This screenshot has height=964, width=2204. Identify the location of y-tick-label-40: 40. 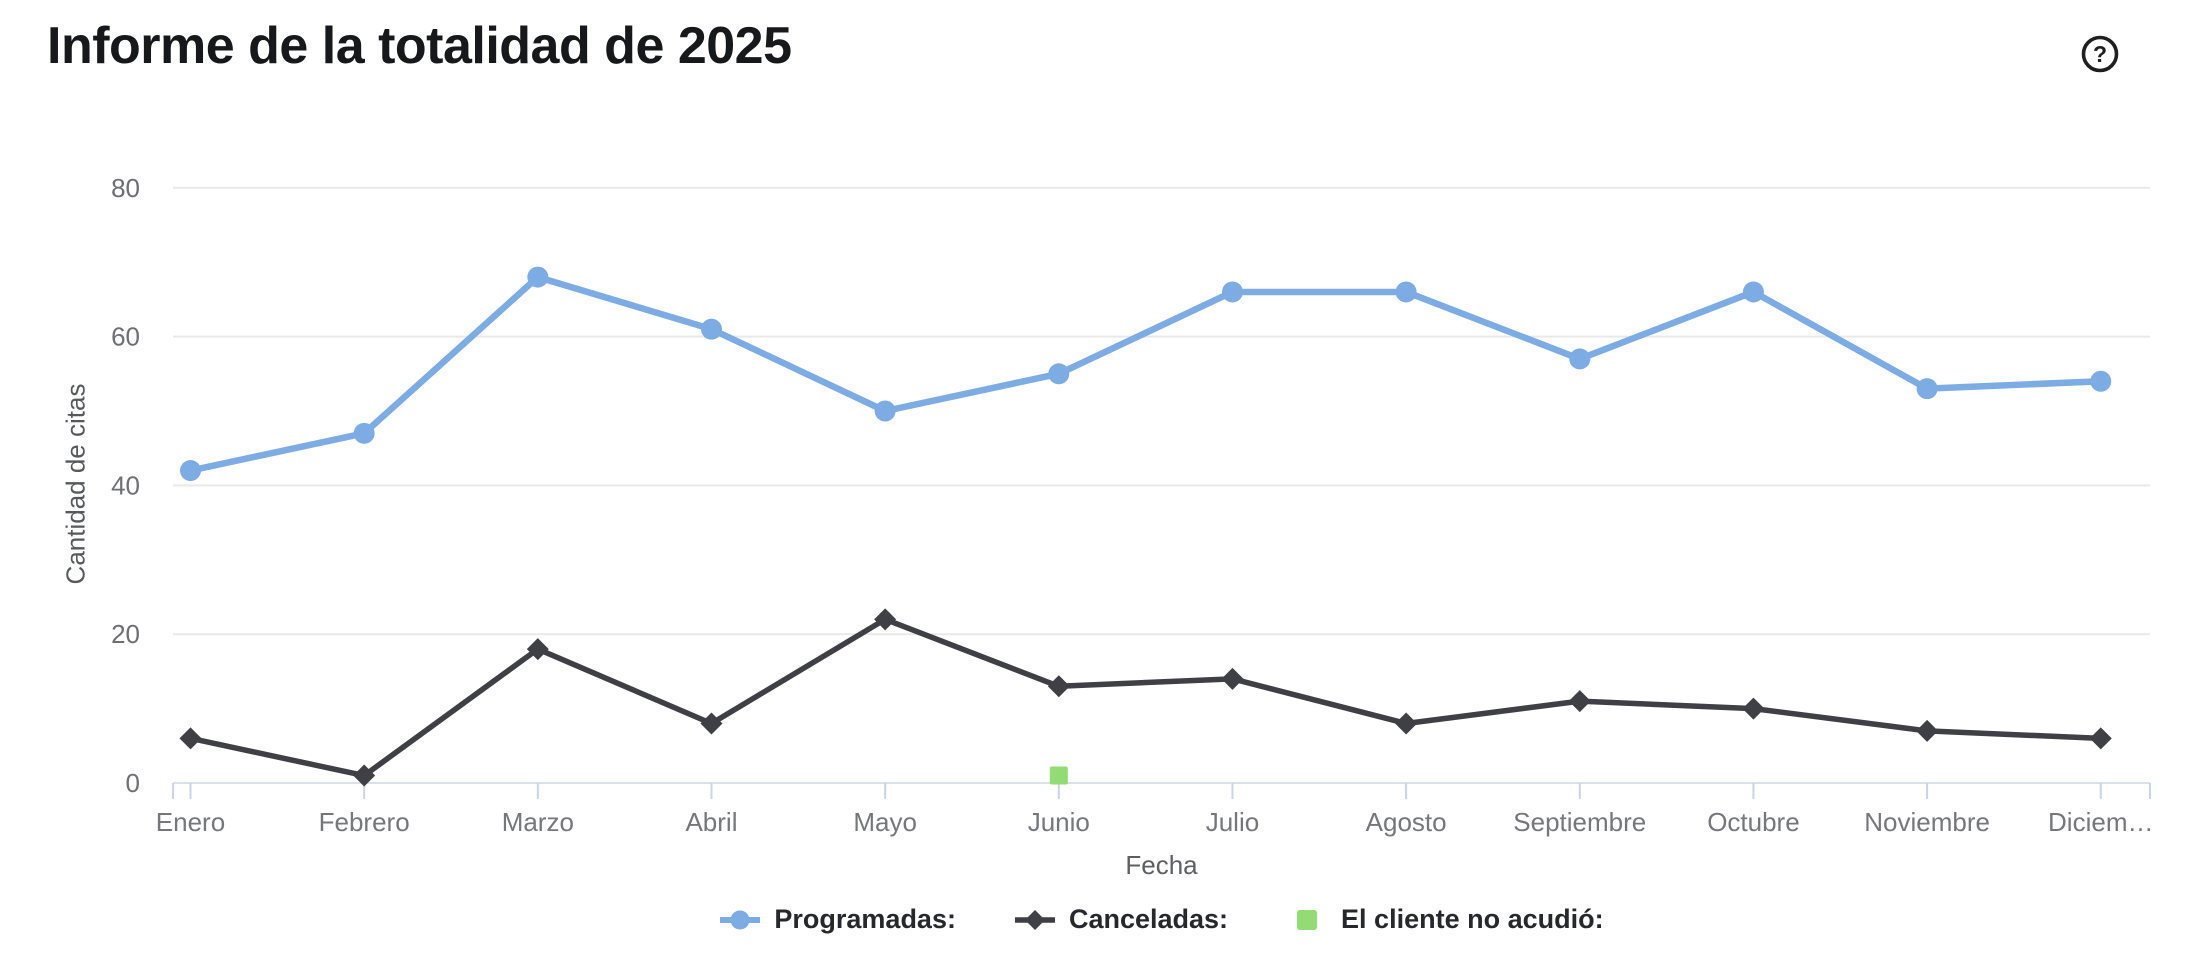
(125, 485).